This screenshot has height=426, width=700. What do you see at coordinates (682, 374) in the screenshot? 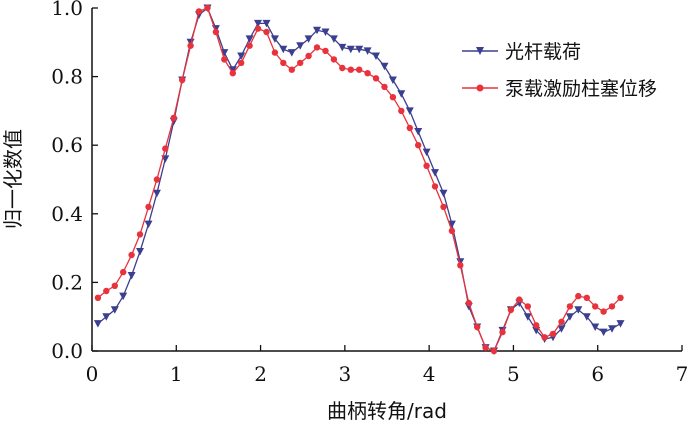
I see `x-tick-label: 7` at bounding box center [682, 374].